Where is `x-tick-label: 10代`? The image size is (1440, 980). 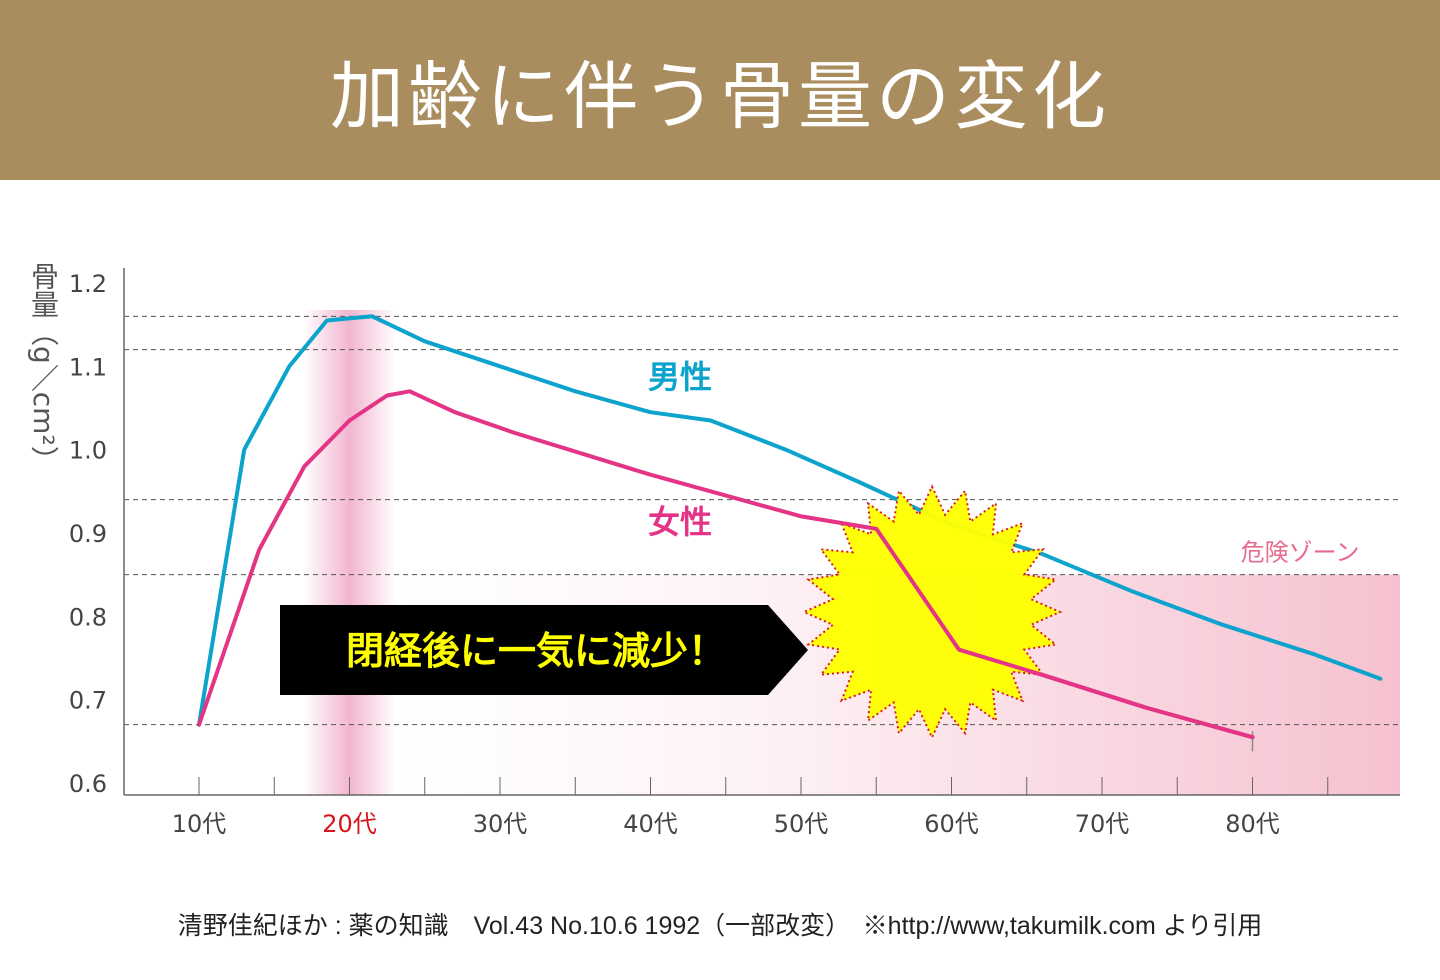
x-tick-label: 10代 is located at coordinates (199, 824).